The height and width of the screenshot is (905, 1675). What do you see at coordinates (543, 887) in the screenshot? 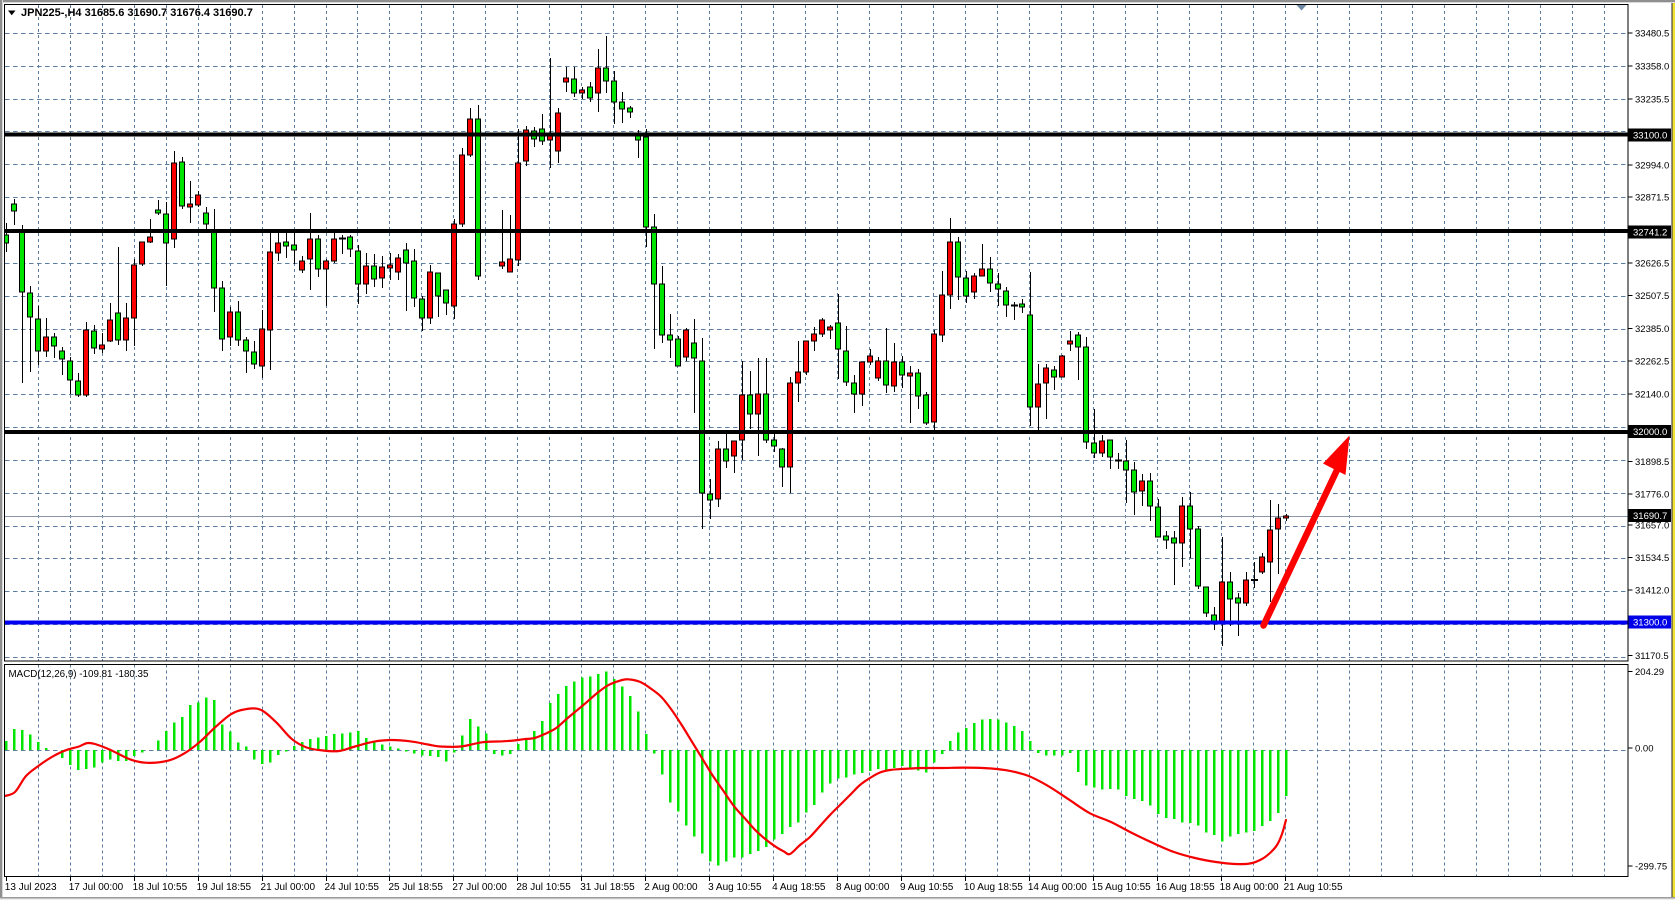
I see `svg-text: 28 Jul 10:55` at bounding box center [543, 887].